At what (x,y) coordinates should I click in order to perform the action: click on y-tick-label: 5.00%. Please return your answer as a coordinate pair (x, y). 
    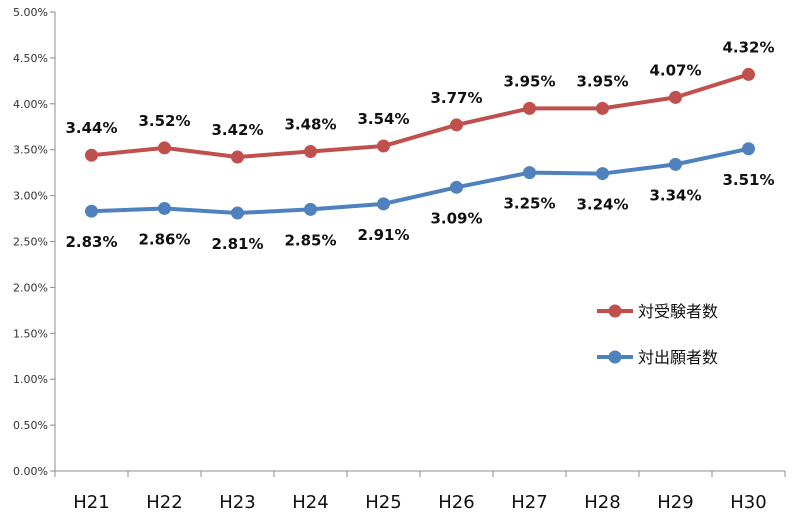
    Looking at the image, I should click on (30, 12).